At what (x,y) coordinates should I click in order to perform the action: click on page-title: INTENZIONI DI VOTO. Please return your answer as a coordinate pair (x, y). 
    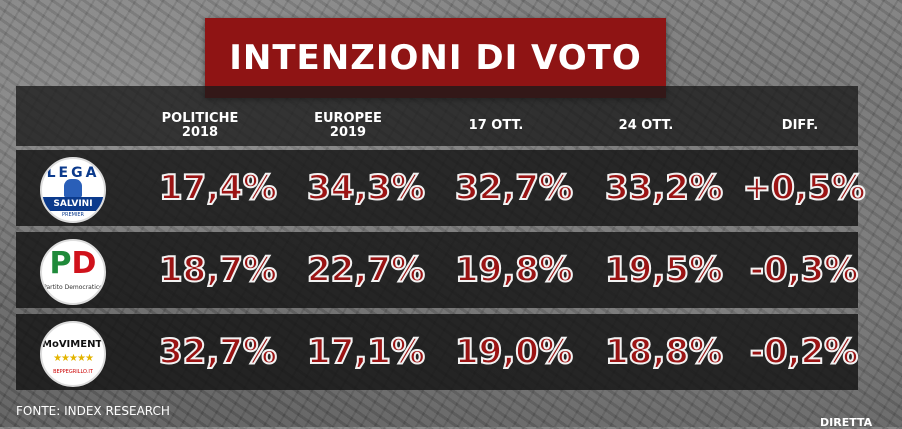
    Looking at the image, I should click on (435, 58).